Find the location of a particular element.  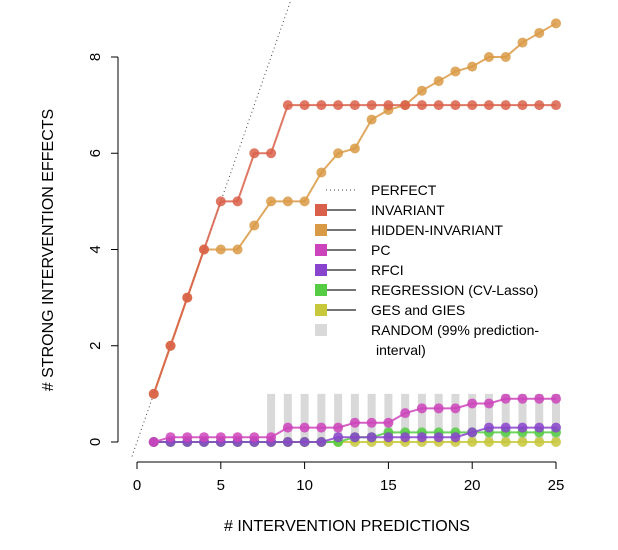

legend-label: PC is located at coordinates (380, 250).